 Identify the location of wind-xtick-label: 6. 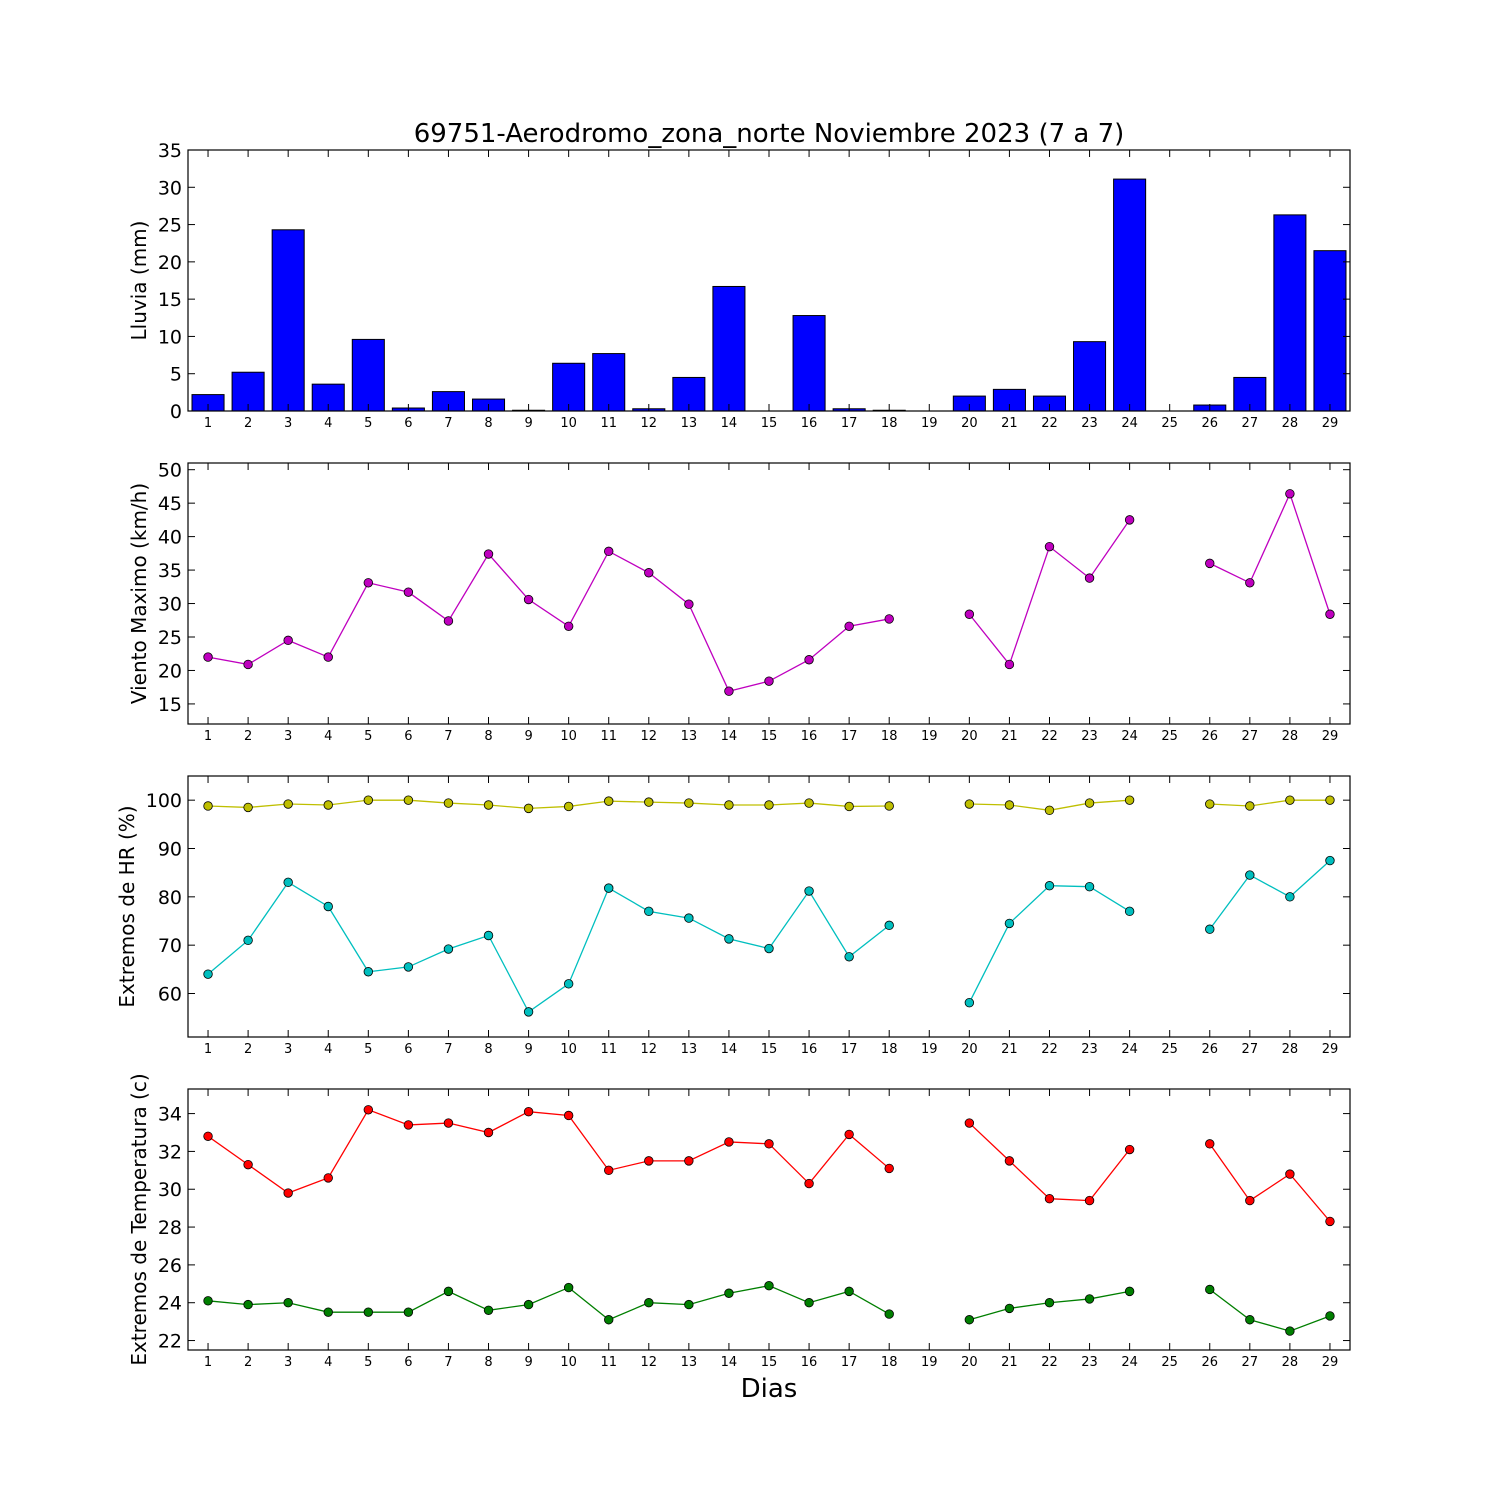
(408, 736).